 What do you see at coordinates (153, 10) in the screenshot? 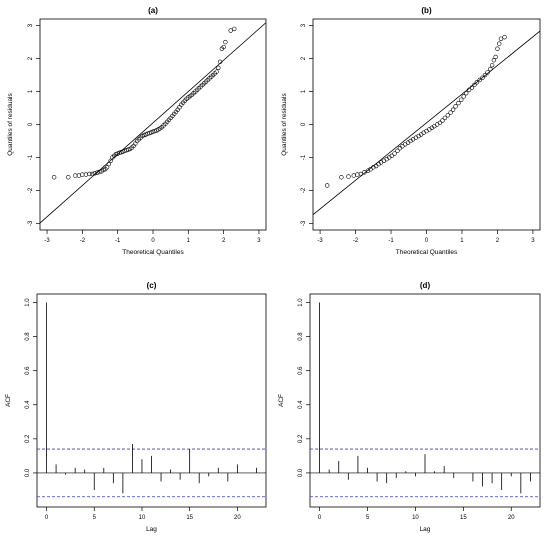
I see `chart-title: (a)` at bounding box center [153, 10].